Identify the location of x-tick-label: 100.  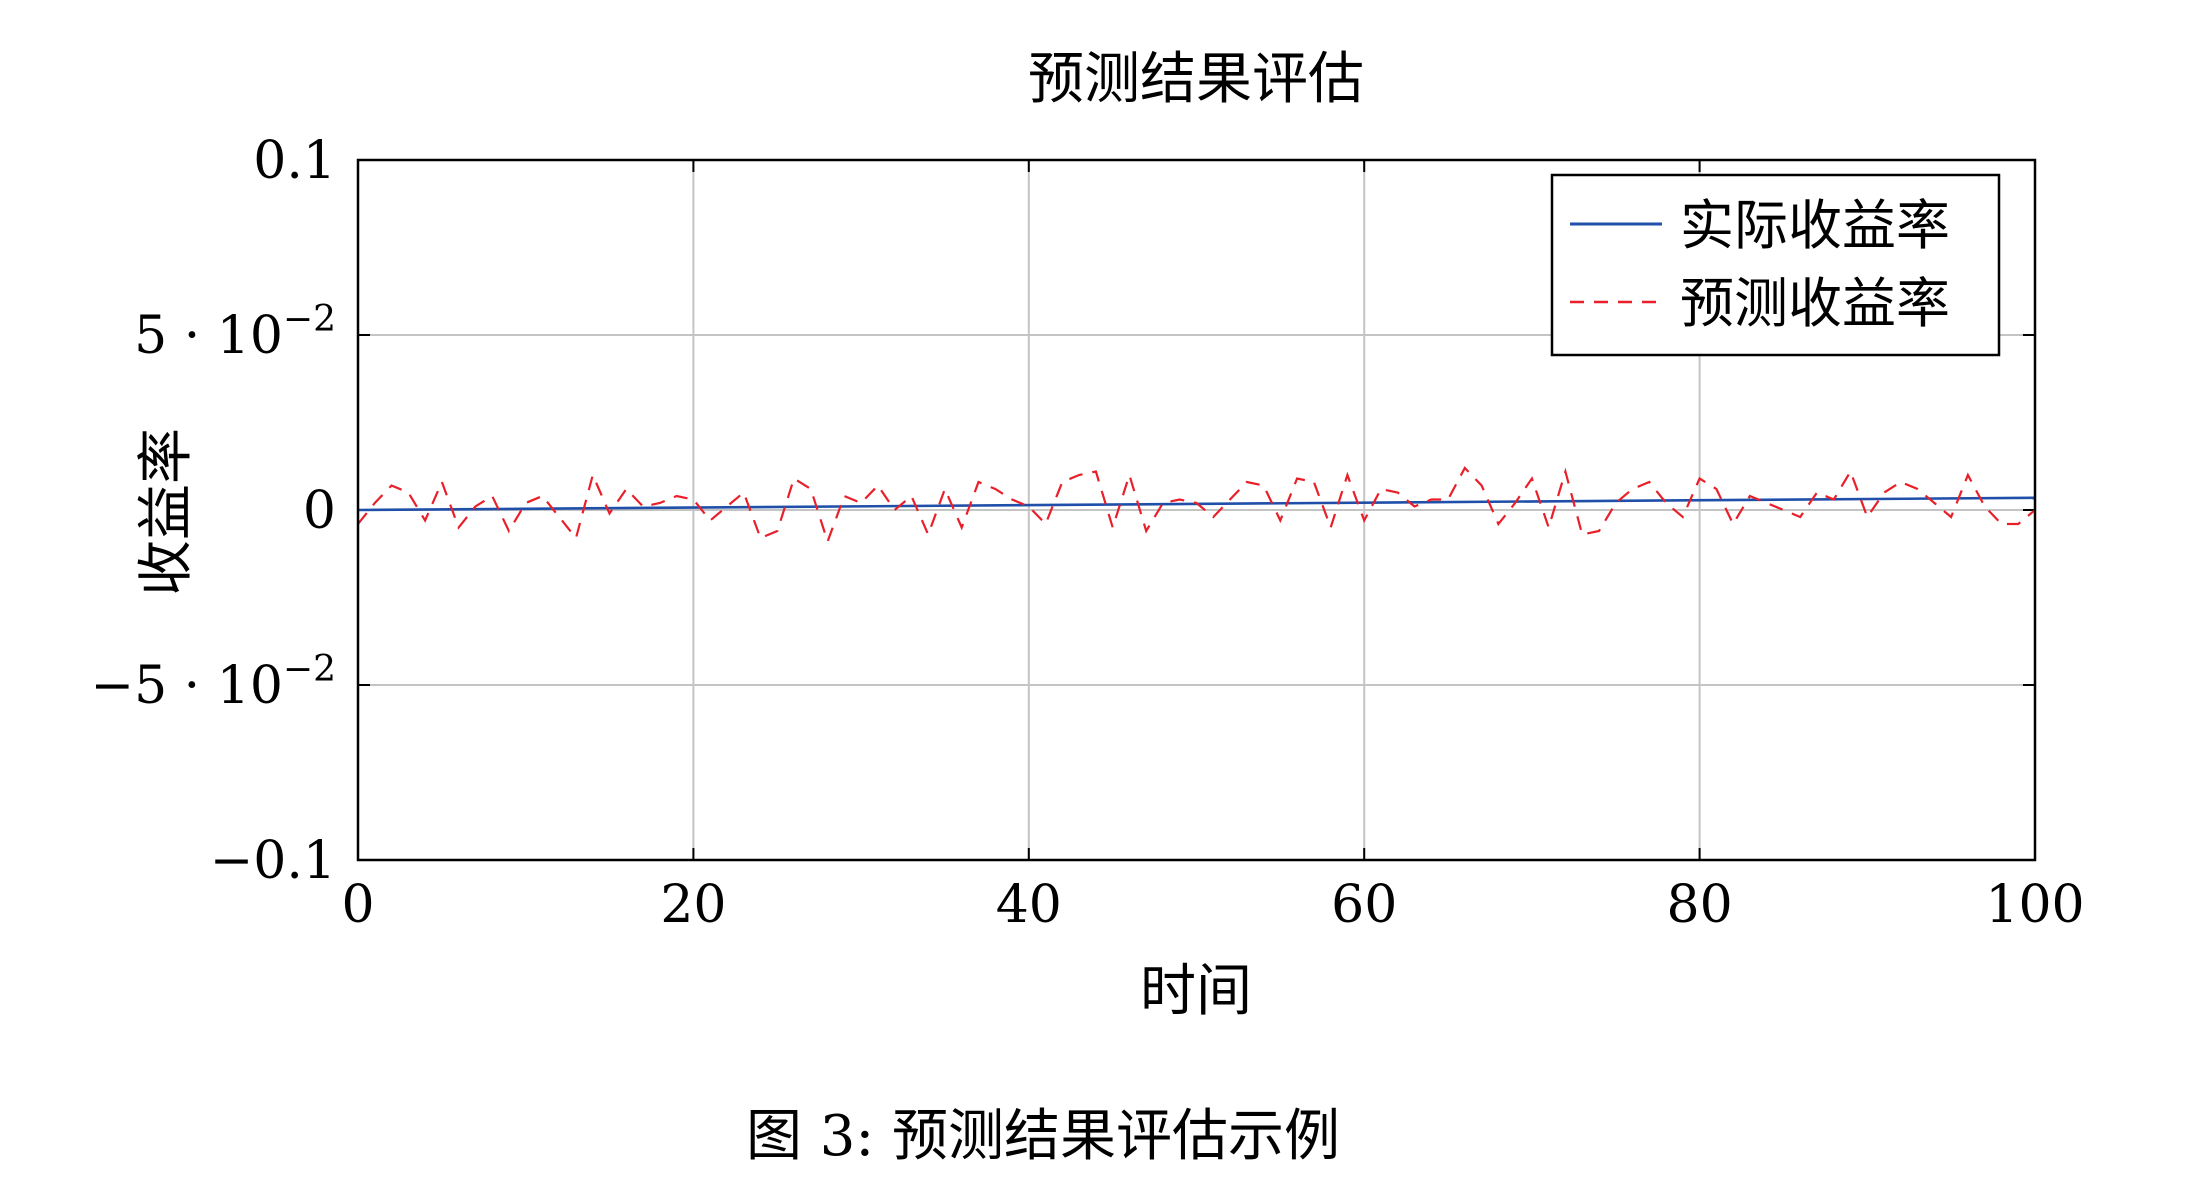
(2034, 905).